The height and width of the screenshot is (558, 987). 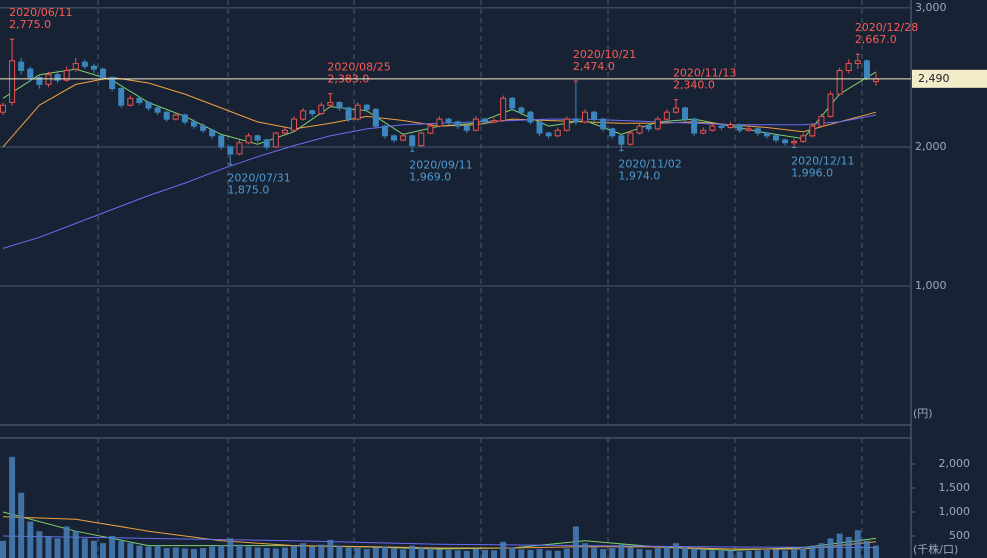 What do you see at coordinates (649, 164) in the screenshot?
I see `annotation-date: 2020/11/02` at bounding box center [649, 164].